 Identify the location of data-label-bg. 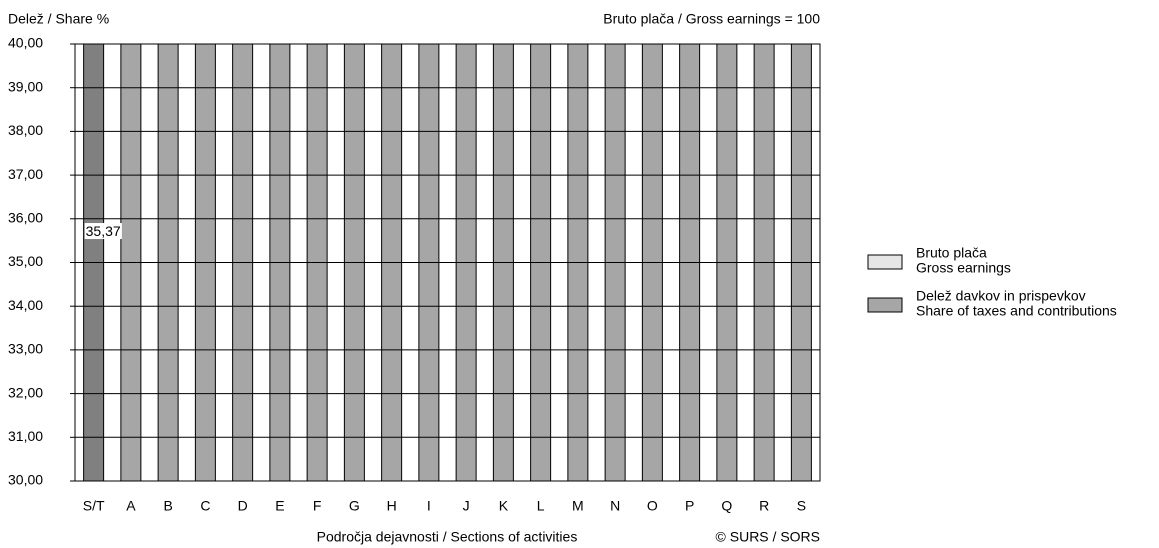
(103, 231).